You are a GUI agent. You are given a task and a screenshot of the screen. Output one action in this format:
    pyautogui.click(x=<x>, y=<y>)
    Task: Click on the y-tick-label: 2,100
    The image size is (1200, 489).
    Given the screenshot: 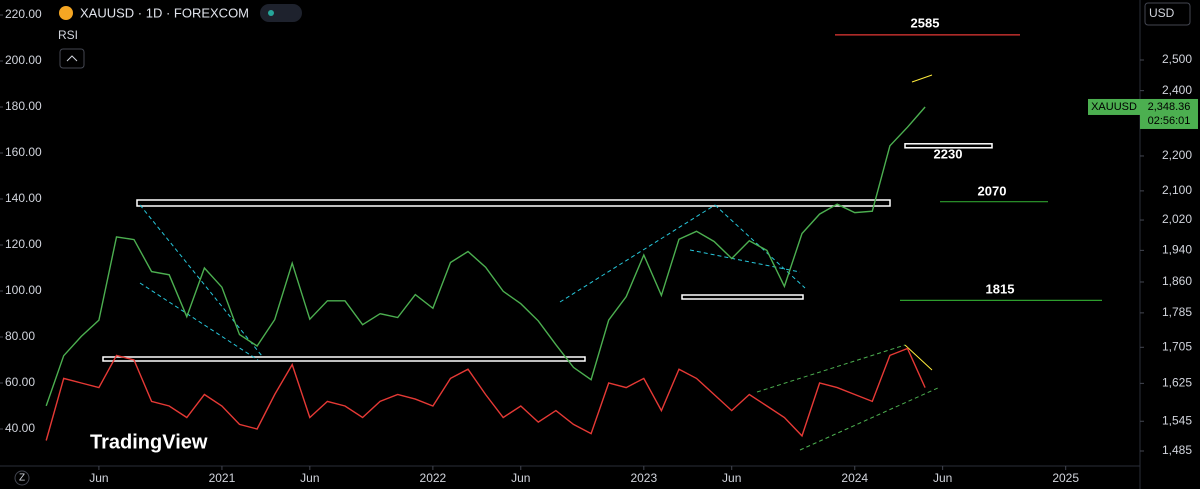 What is the action you would take?
    pyautogui.click(x=1177, y=190)
    